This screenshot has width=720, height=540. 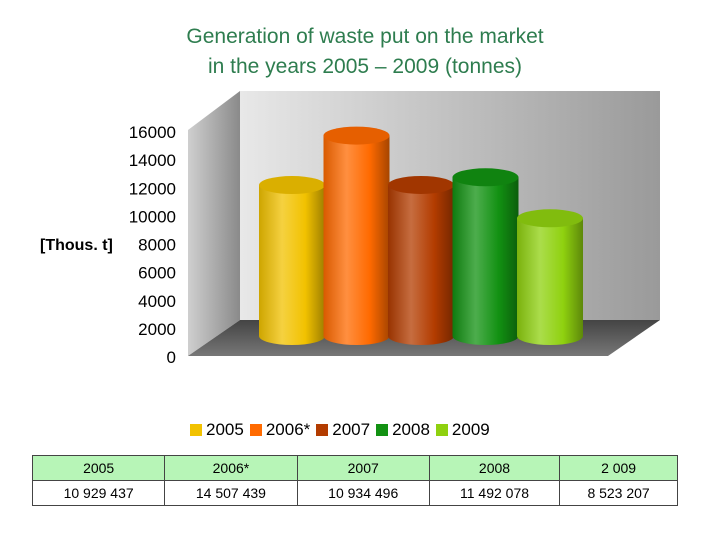 What do you see at coordinates (157, 245) in the screenshot?
I see `y-tick-label: 8000` at bounding box center [157, 245].